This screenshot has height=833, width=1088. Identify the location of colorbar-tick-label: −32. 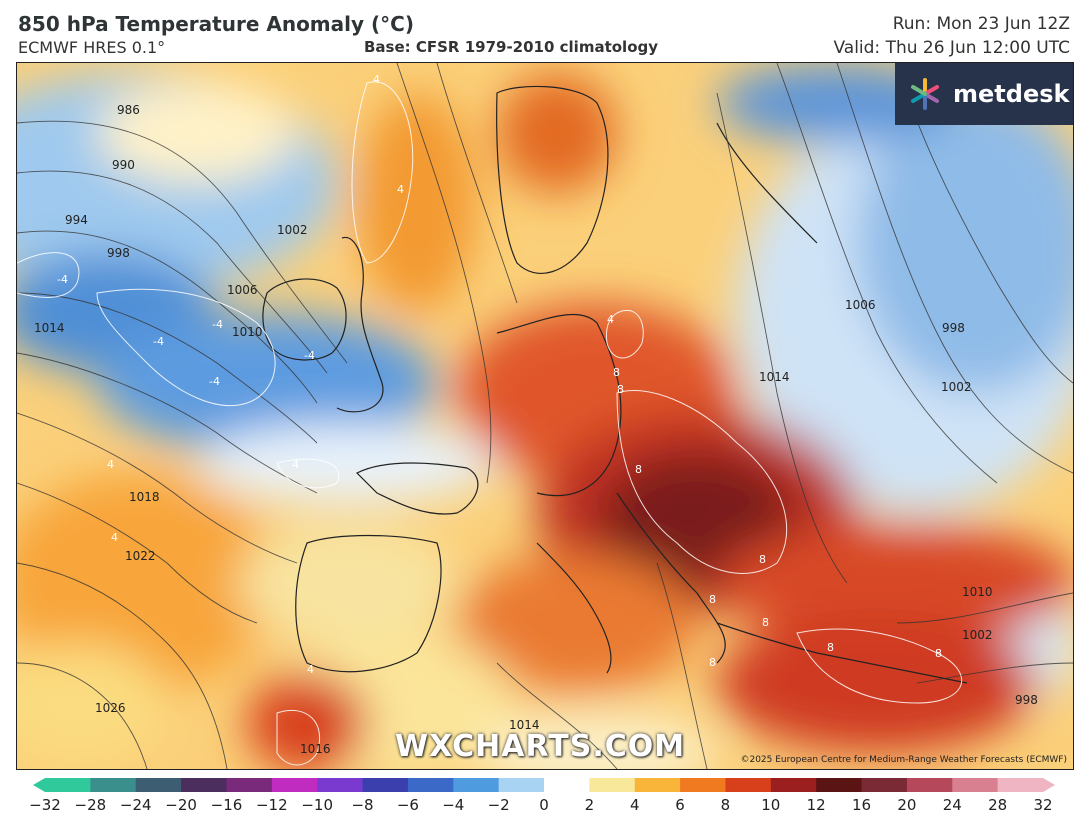
(45, 805).